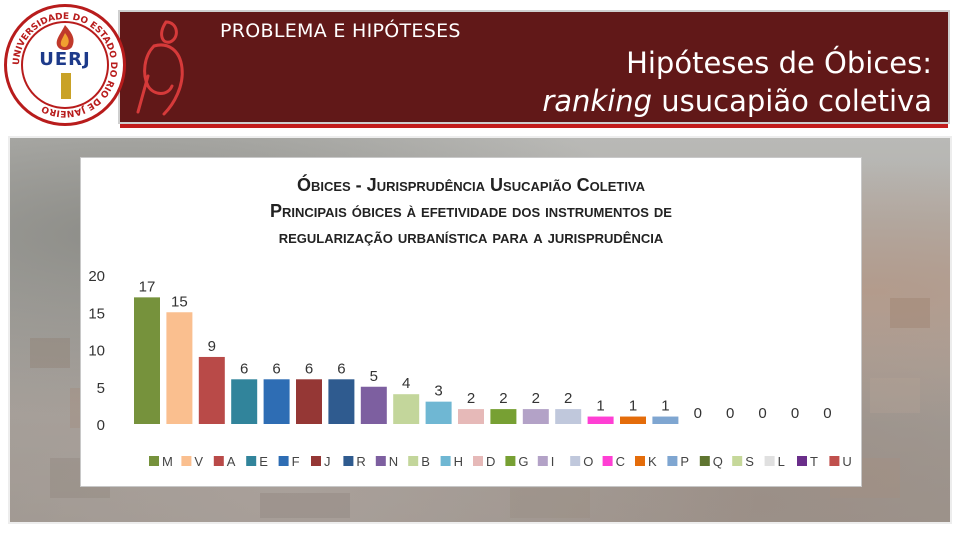 This screenshot has height=540, width=960. I want to click on legend-label: K, so click(652, 461).